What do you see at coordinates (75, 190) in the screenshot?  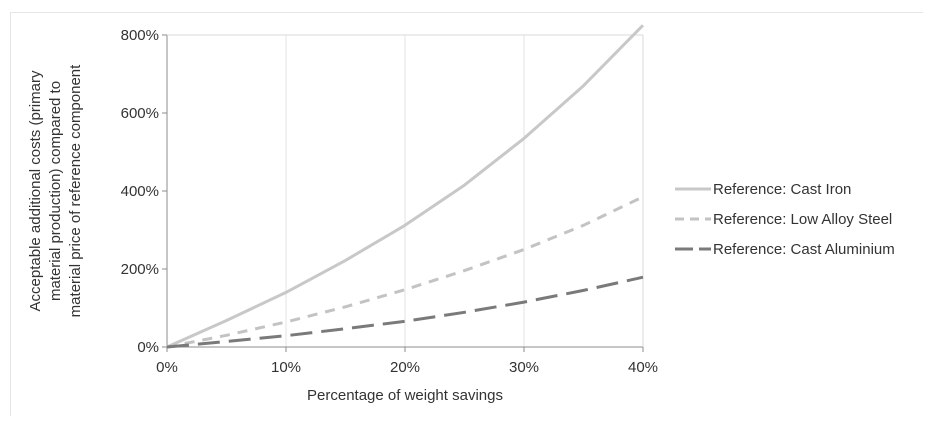 I see `y-axis-label-line: material price of reference component` at bounding box center [75, 190].